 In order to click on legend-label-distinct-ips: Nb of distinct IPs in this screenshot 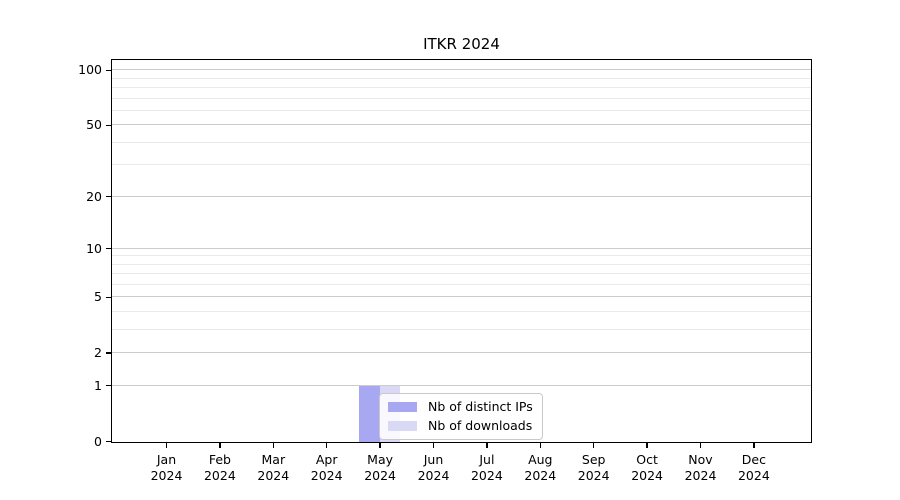, I will do `click(480, 406)`.